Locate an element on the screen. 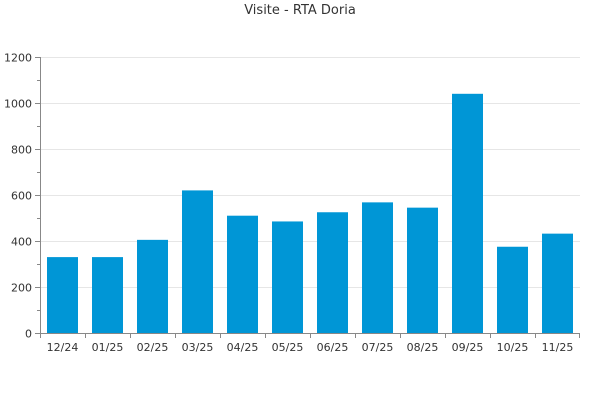 The image size is (600, 400). x-tick-label: 09/25 is located at coordinates (468, 347).